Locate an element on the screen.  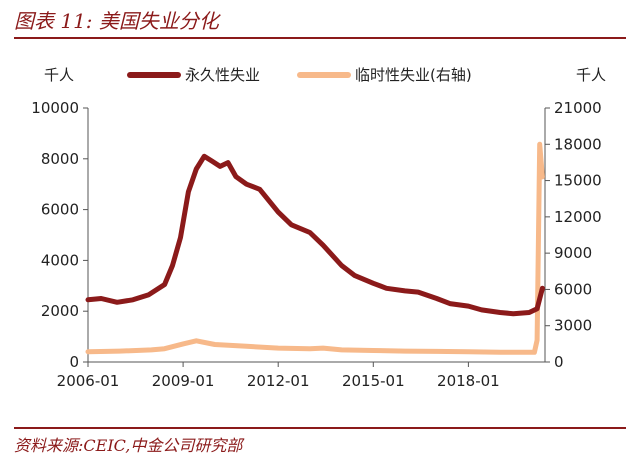
right-axis-unit-label: 千人 is located at coordinates (591, 75).